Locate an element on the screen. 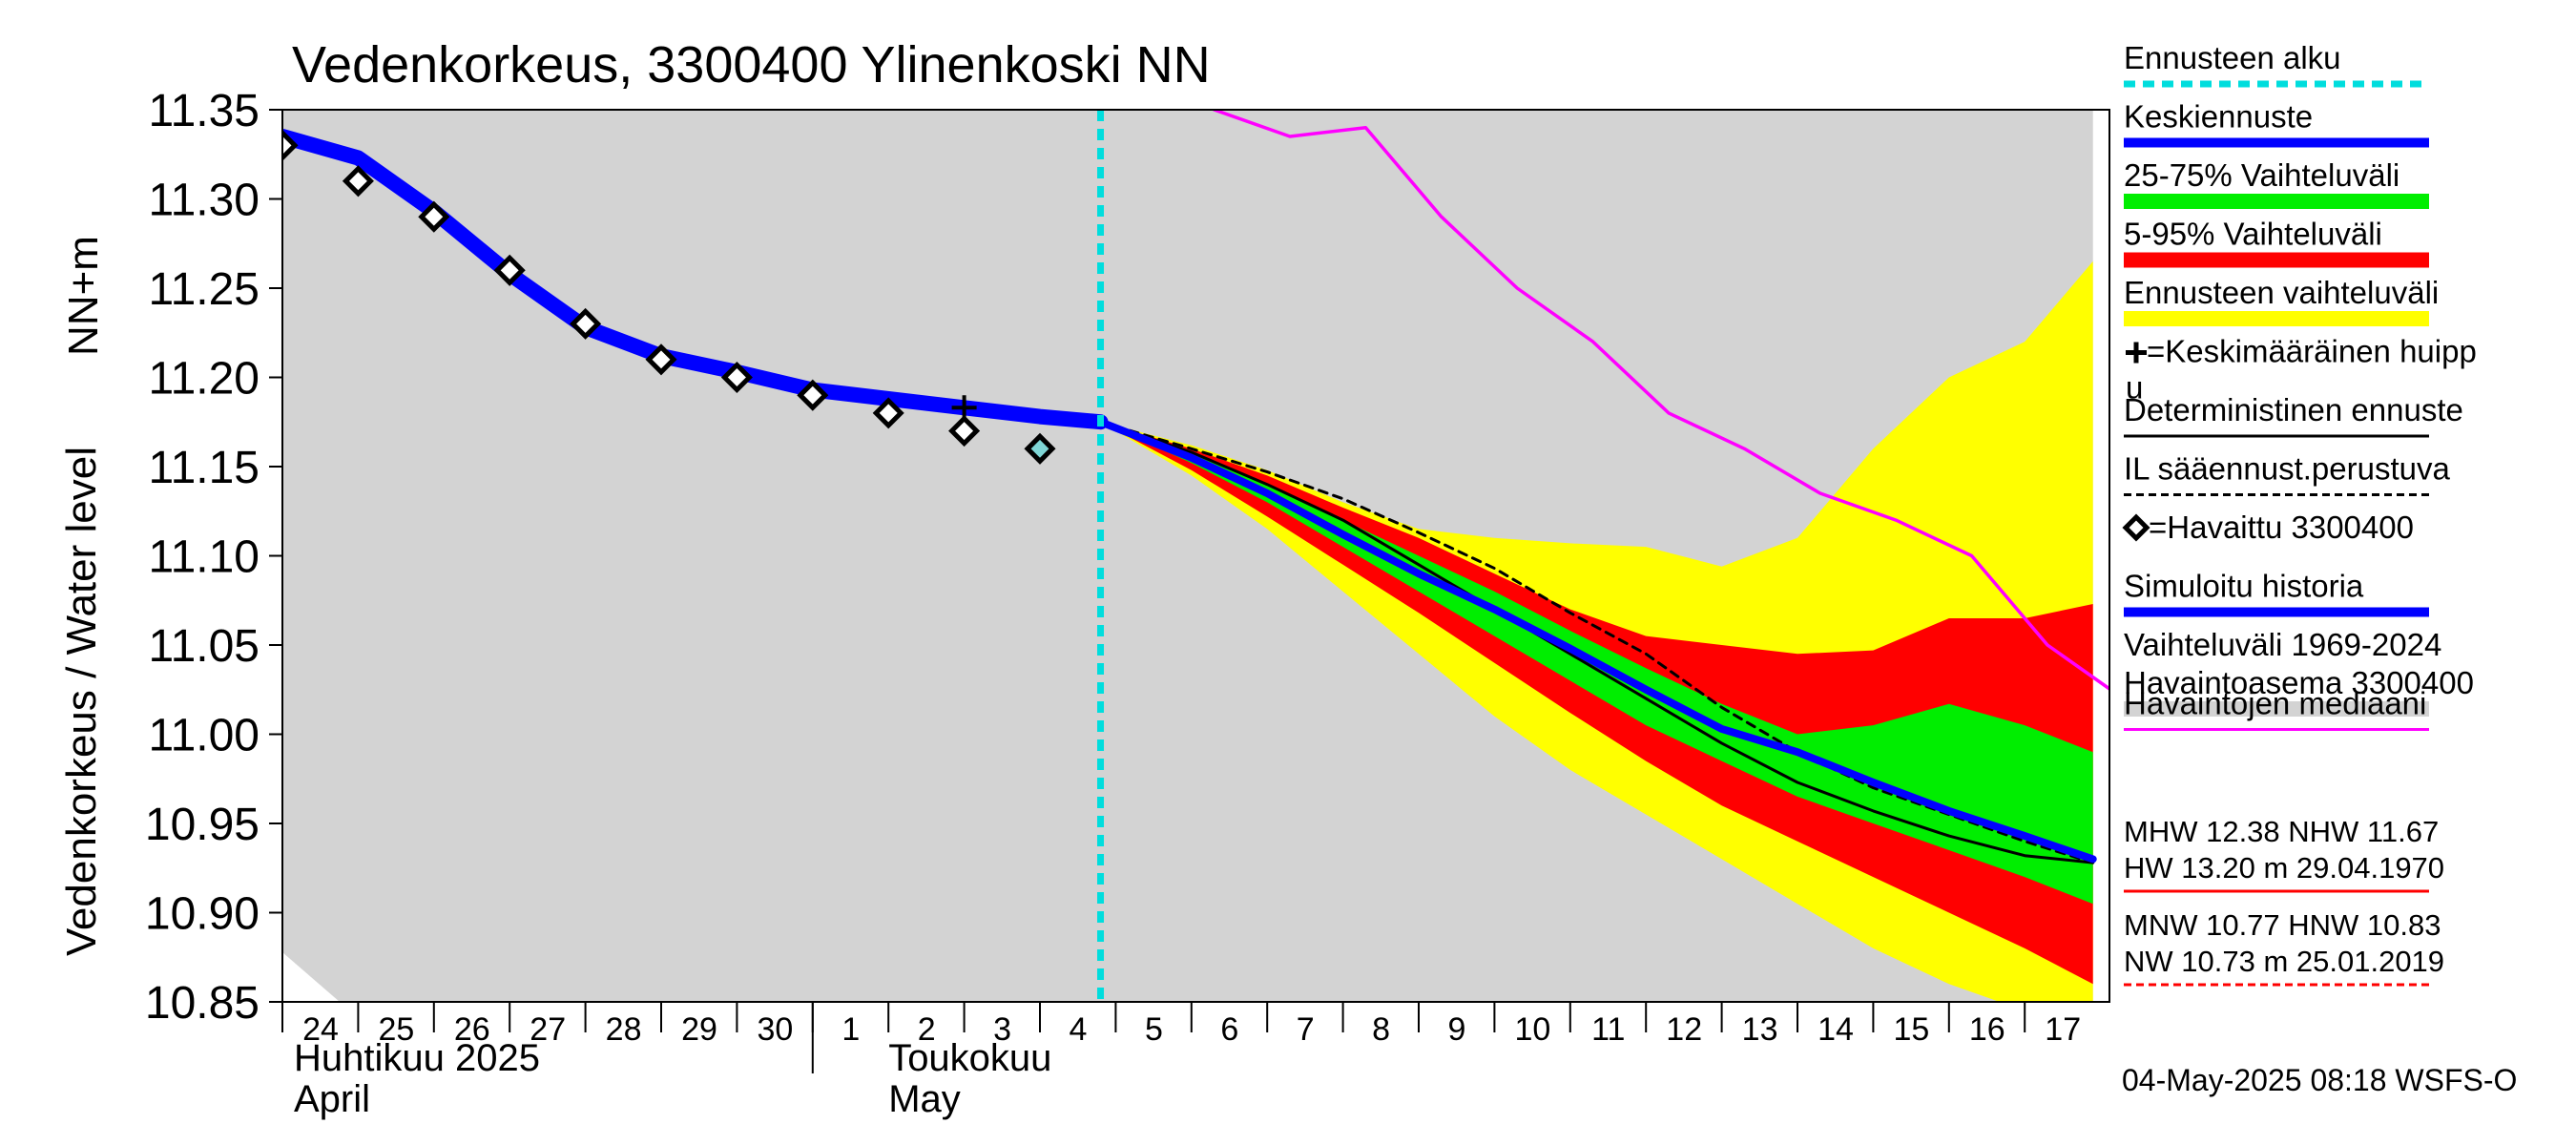  x-tick-label: 14 is located at coordinates (1836, 1029).